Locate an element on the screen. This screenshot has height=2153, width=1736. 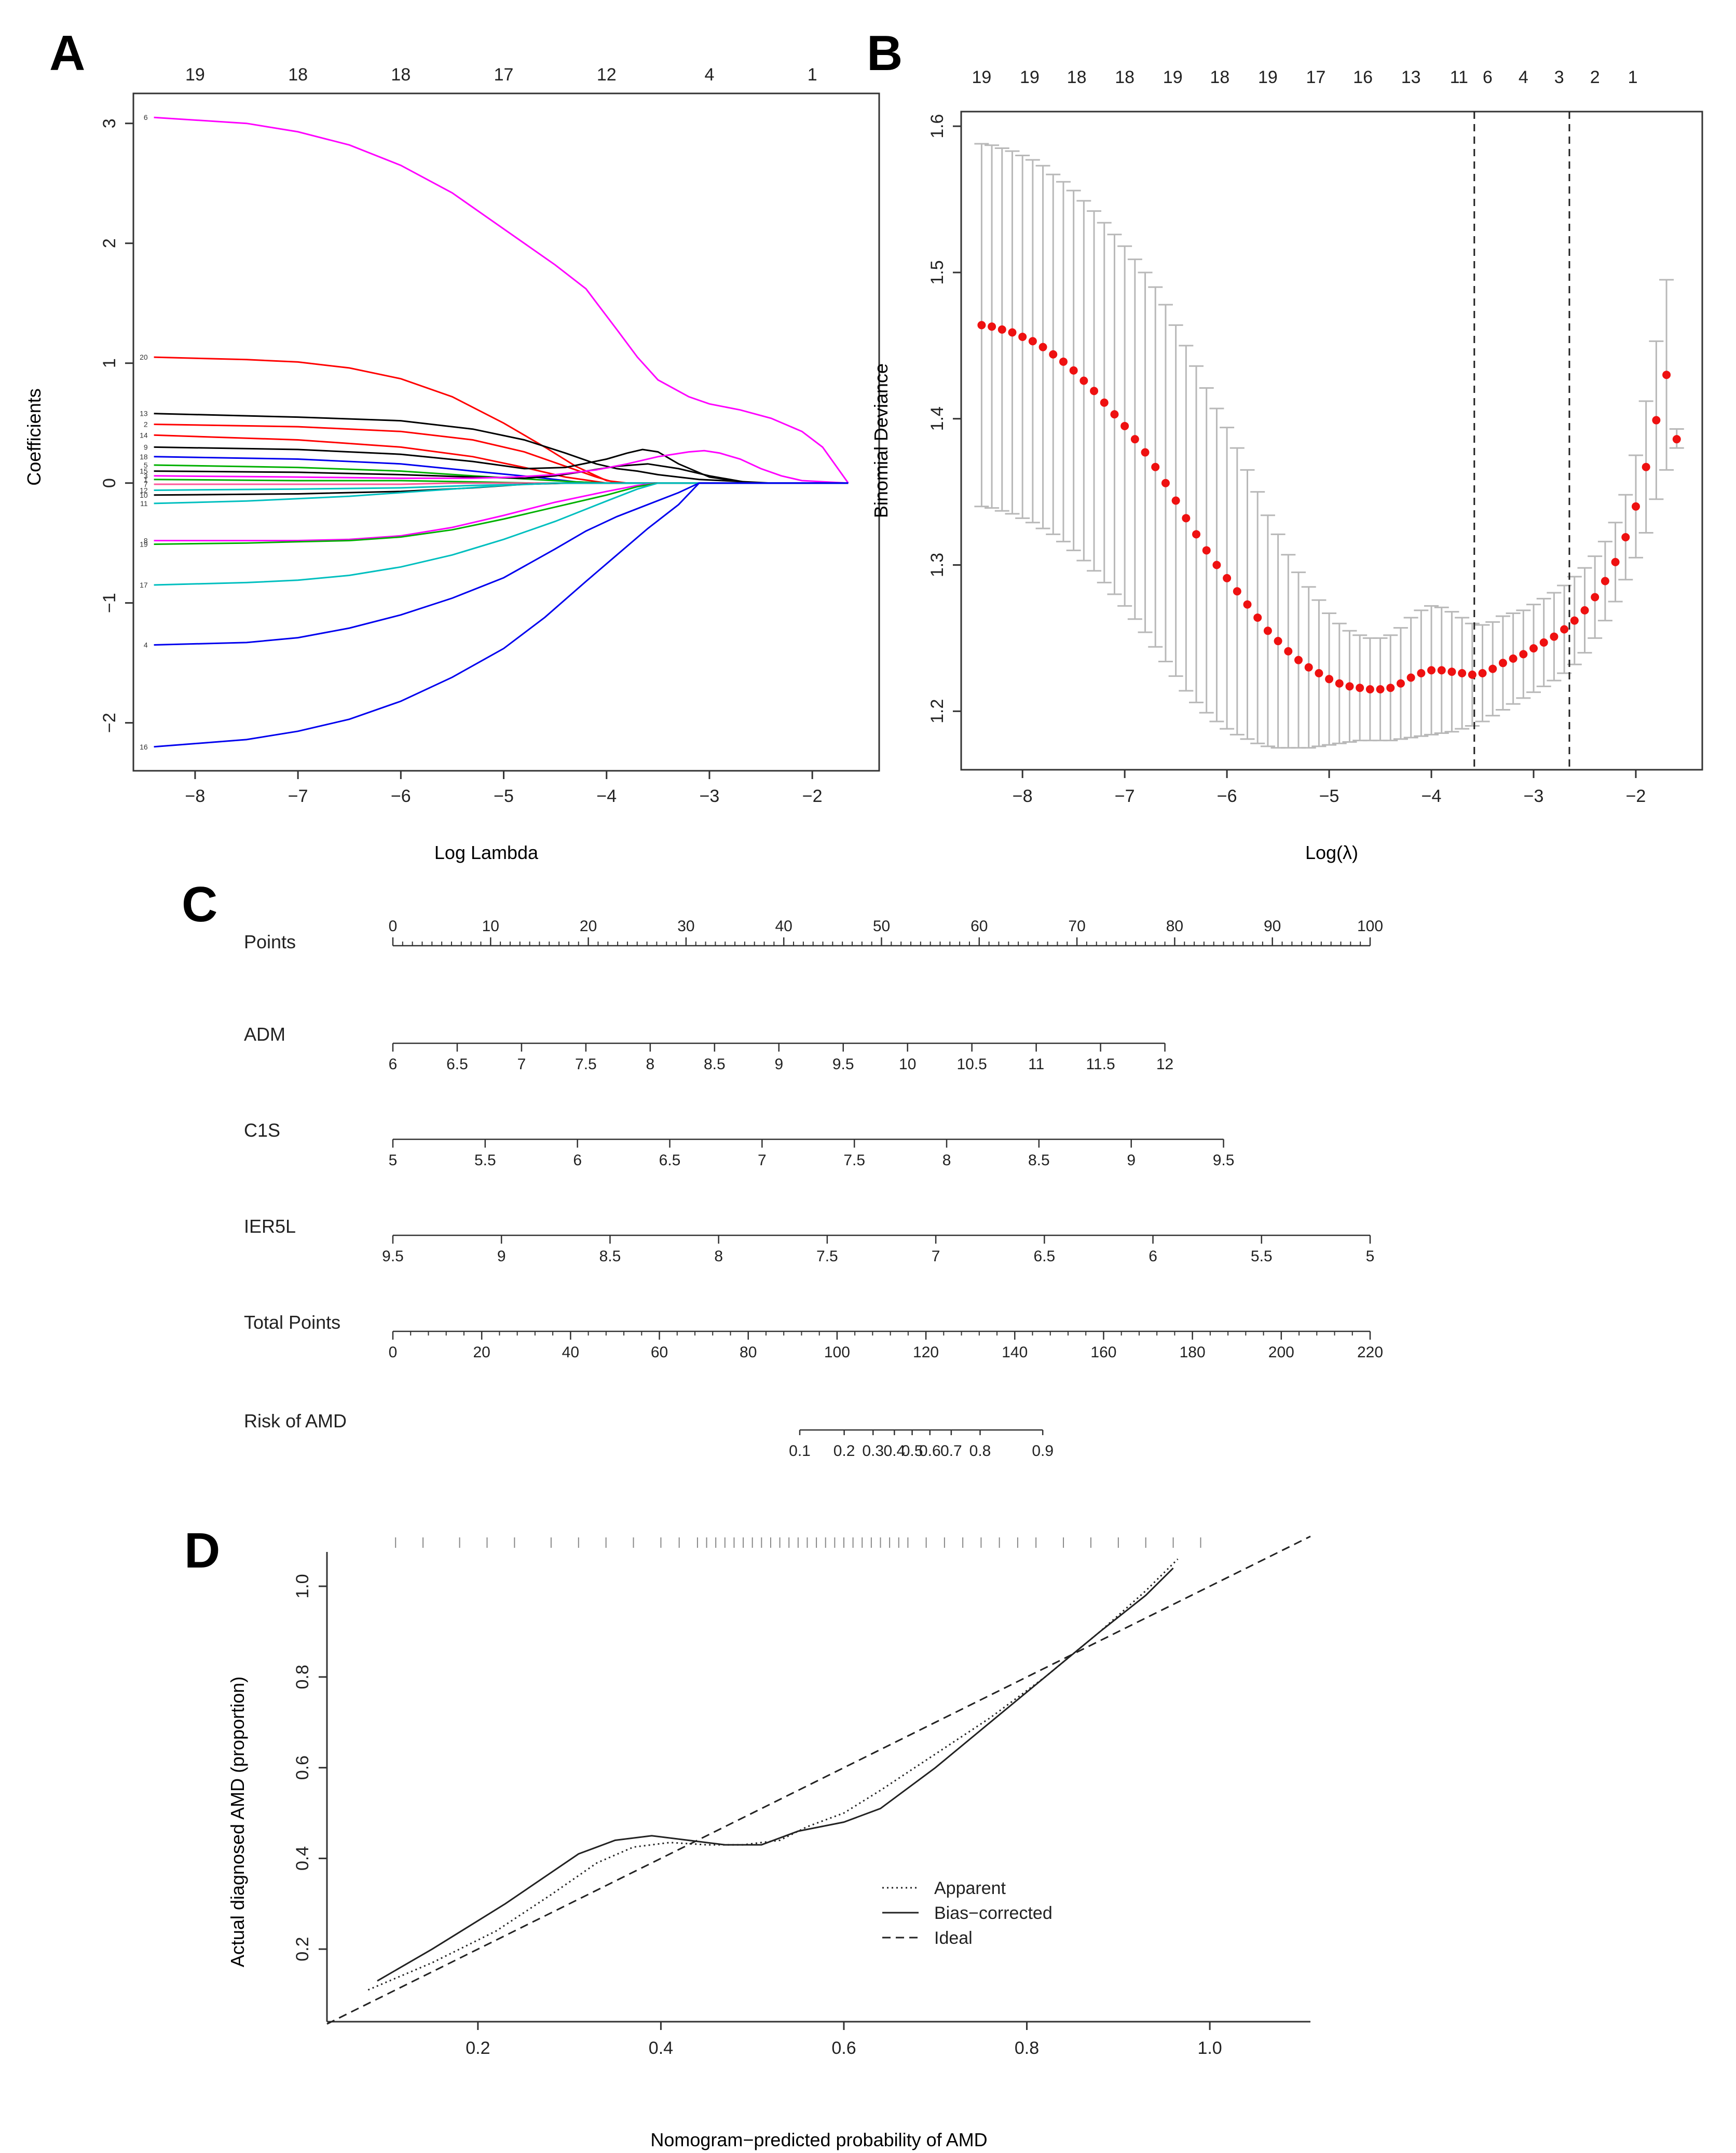
curve-dashed is located at coordinates (818, 1780).